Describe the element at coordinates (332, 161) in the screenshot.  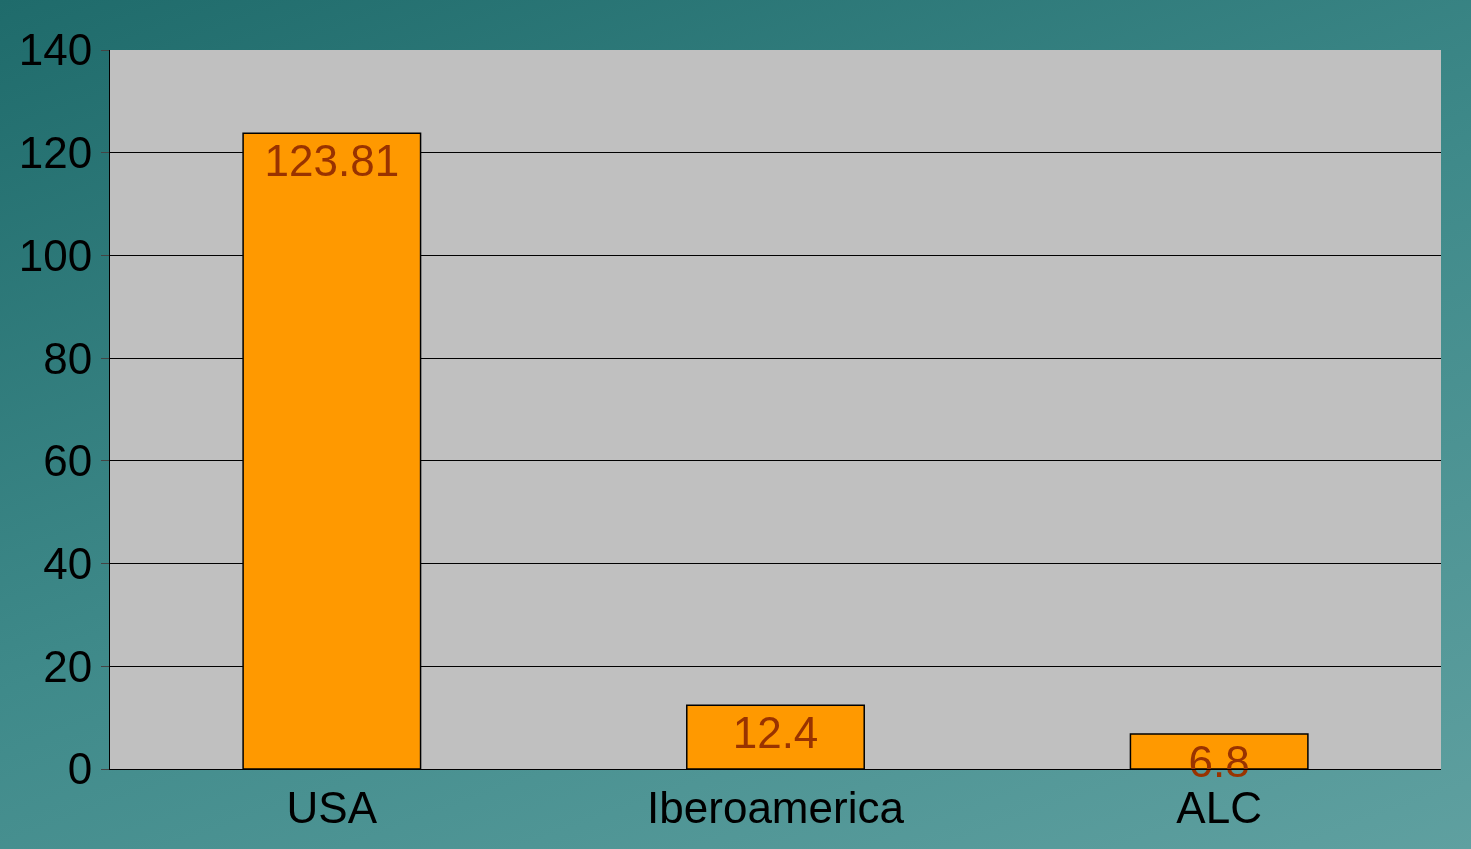
I see `data-label: 123.81` at that location.